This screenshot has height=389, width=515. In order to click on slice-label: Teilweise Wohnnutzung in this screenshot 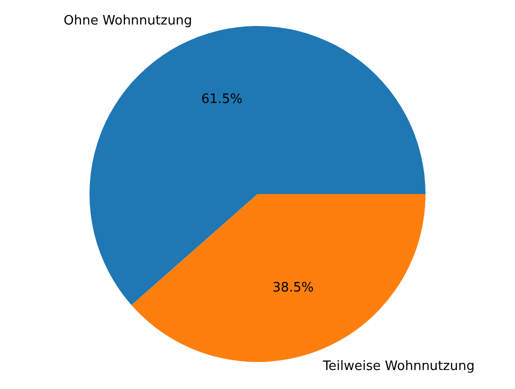, I will do `click(398, 366)`.